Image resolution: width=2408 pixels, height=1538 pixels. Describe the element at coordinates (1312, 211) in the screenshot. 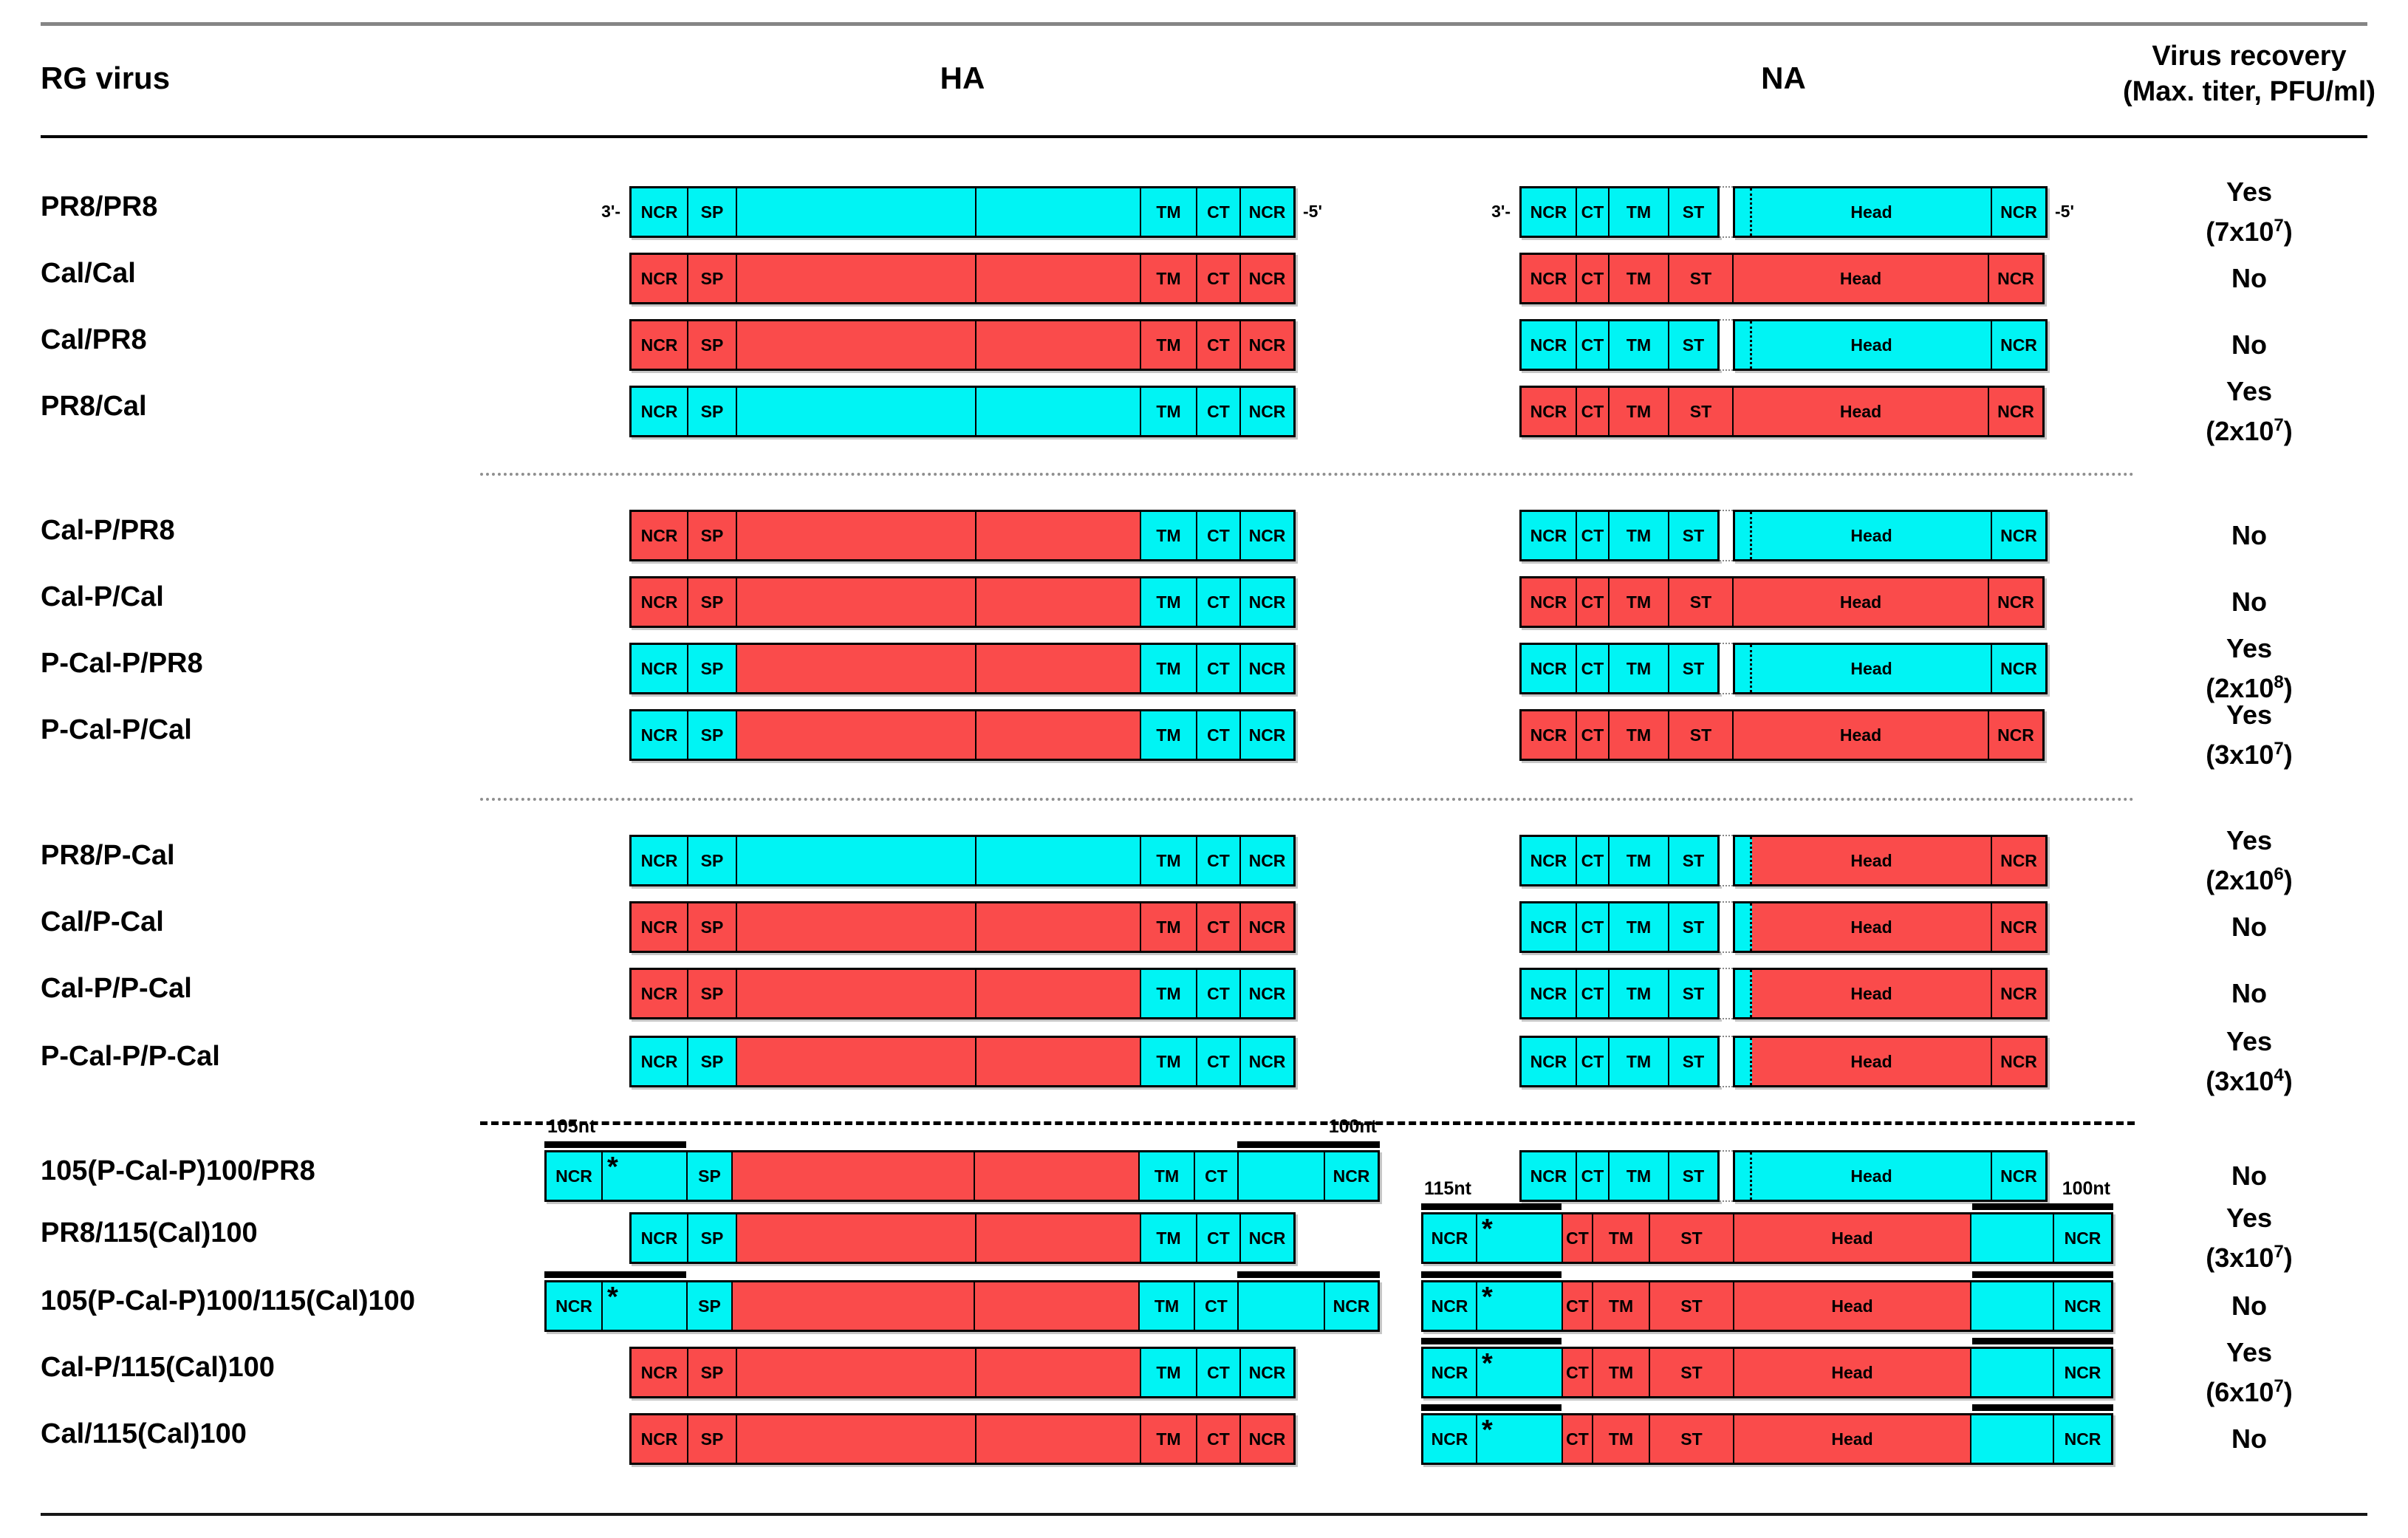

I see `five-prime-label: -5'` at that location.